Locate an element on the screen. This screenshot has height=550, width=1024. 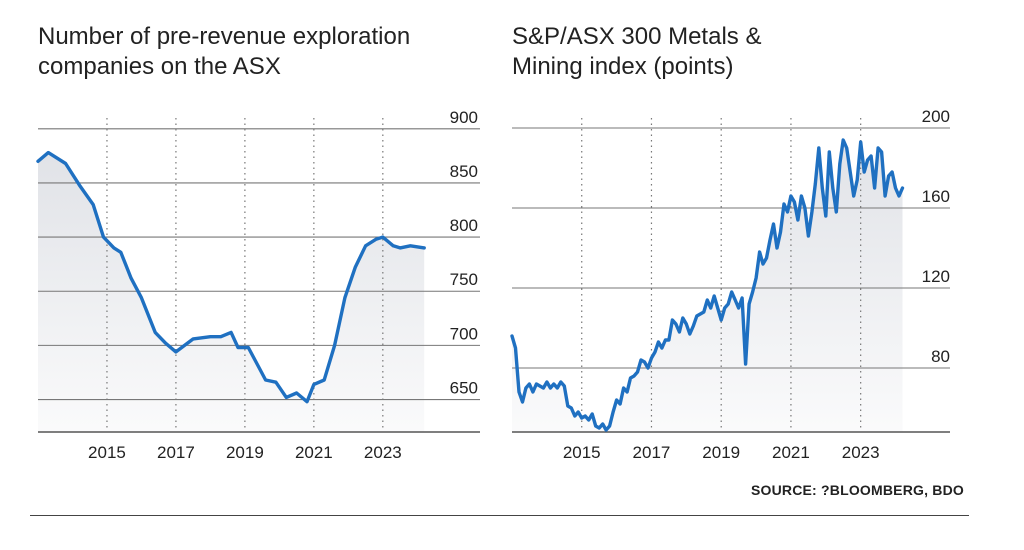
y-tick-label-750: 750 is located at coordinates (464, 279).